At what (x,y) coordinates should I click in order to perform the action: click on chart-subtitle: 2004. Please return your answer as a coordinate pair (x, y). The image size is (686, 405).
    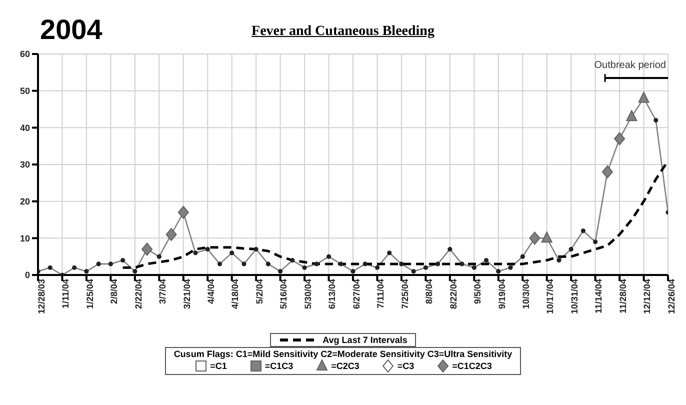
    Looking at the image, I should click on (71, 30).